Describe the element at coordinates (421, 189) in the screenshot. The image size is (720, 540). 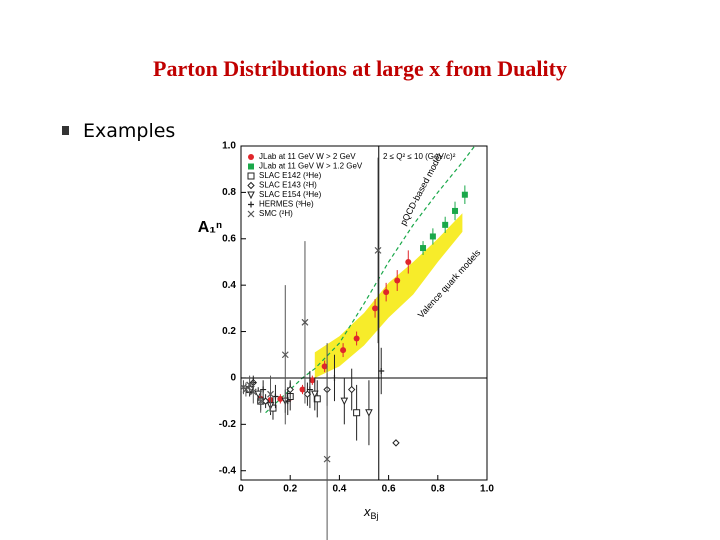
I see `curve-label: pQCD-based model` at that location.